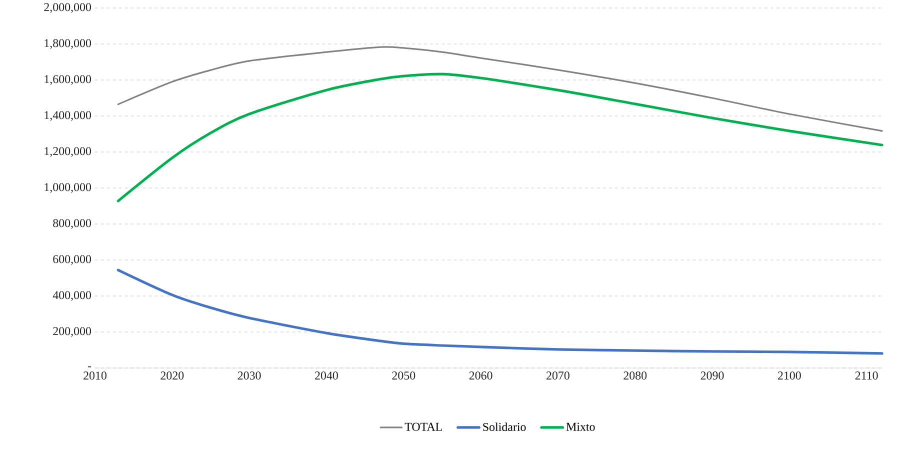 The height and width of the screenshot is (463, 904). What do you see at coordinates (68, 44) in the screenshot?
I see `y-tick-label: 1,800,000` at bounding box center [68, 44].